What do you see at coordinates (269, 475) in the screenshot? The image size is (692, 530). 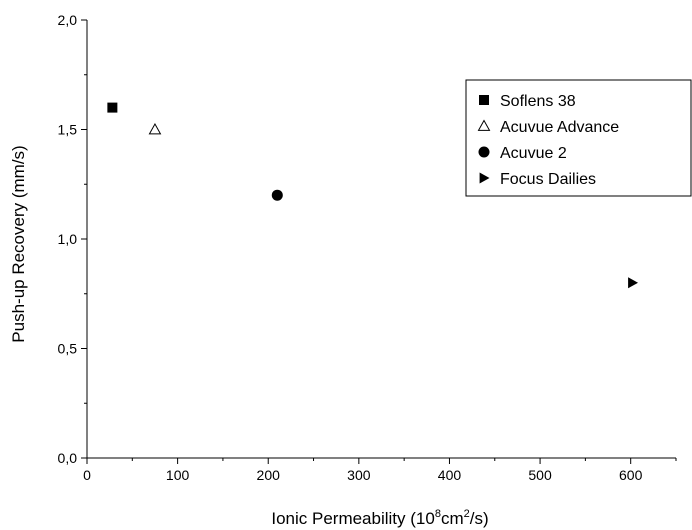 I see `x-tick-label: 200` at bounding box center [269, 475].